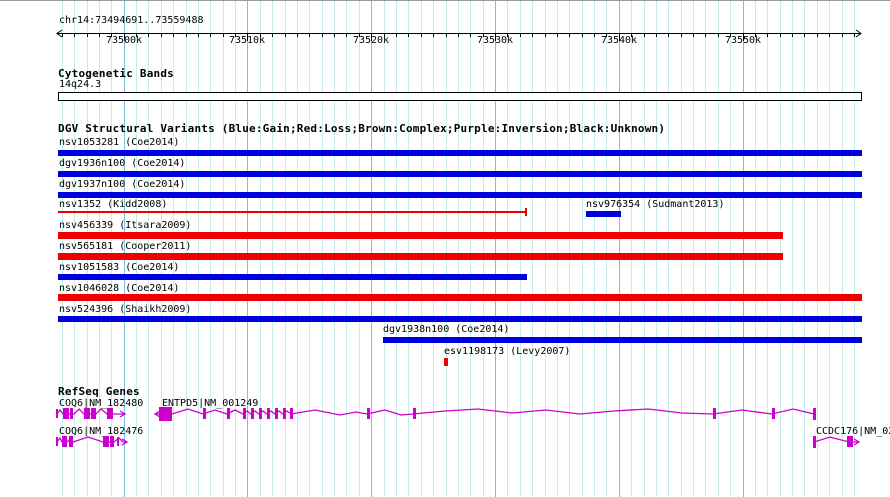 This screenshot has width=890, height=497. Describe the element at coordinates (101, 431) in the screenshot. I see `gene-label: COQ6|NM_182476` at that location.